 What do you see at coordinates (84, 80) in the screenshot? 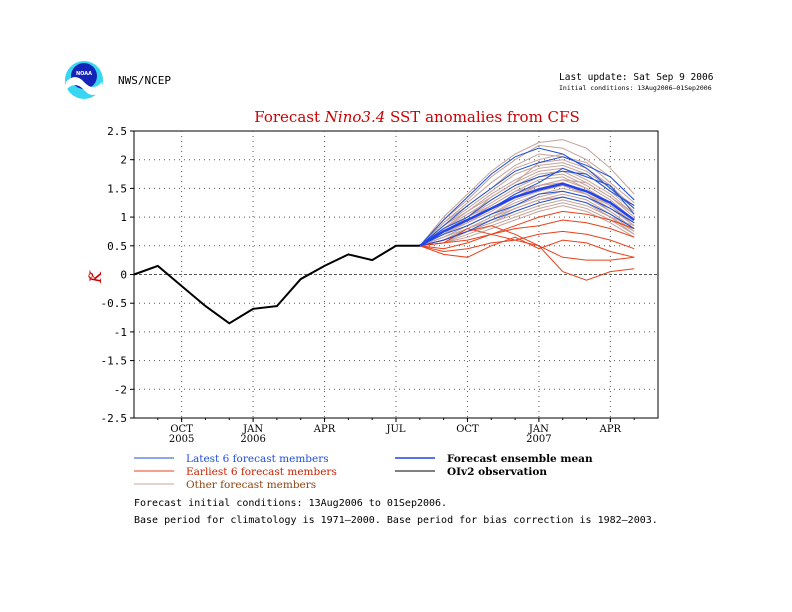
I see `noaa-logo: NOAA` at bounding box center [84, 80].